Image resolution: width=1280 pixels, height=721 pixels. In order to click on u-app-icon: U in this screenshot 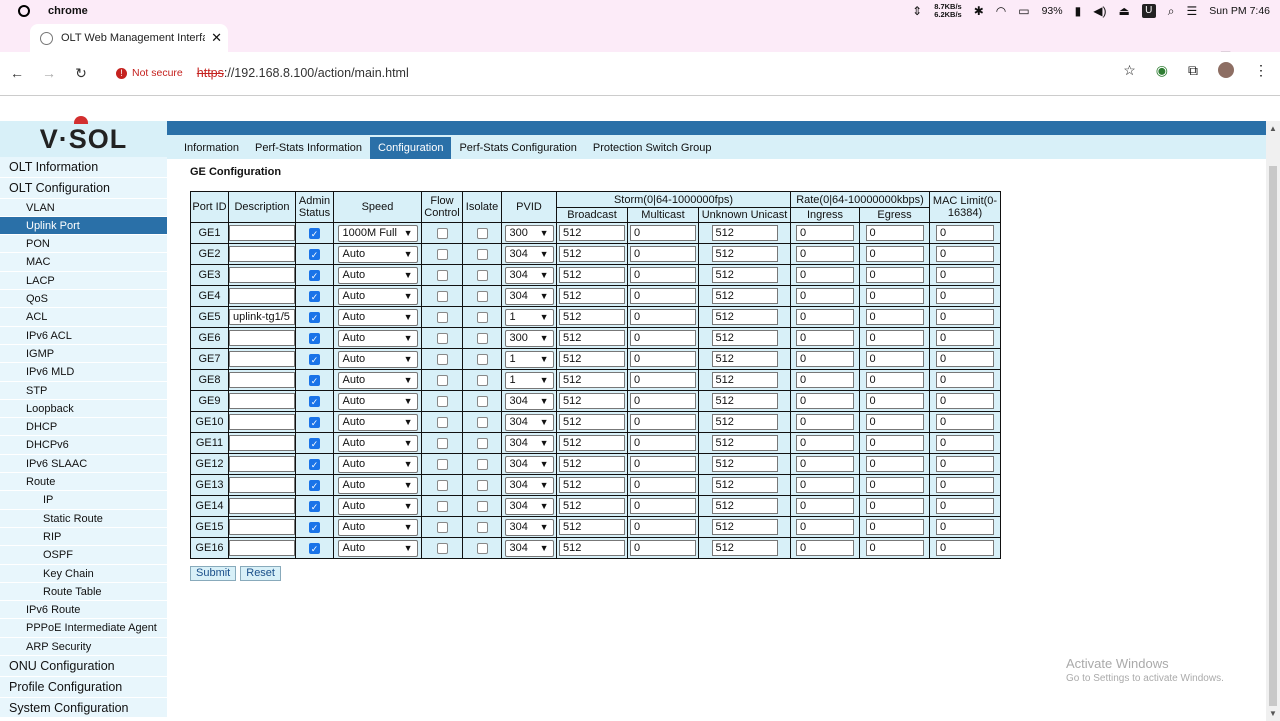, I will do `click(1148, 11)`.